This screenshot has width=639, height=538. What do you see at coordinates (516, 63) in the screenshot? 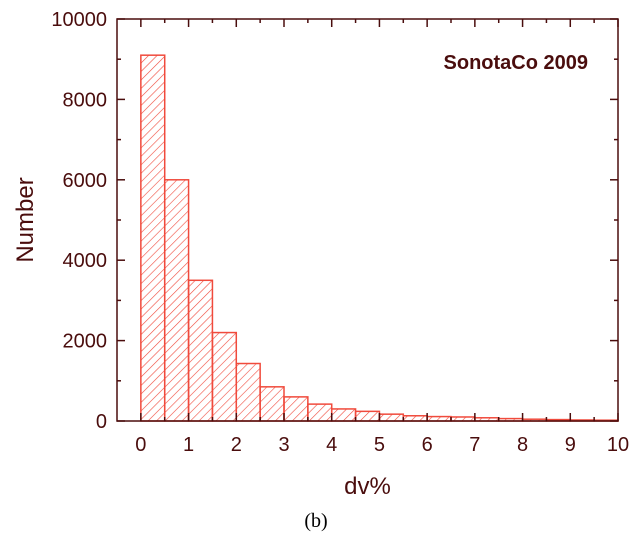
I see `chart-annotation: SonotaCo 2009` at bounding box center [516, 63].